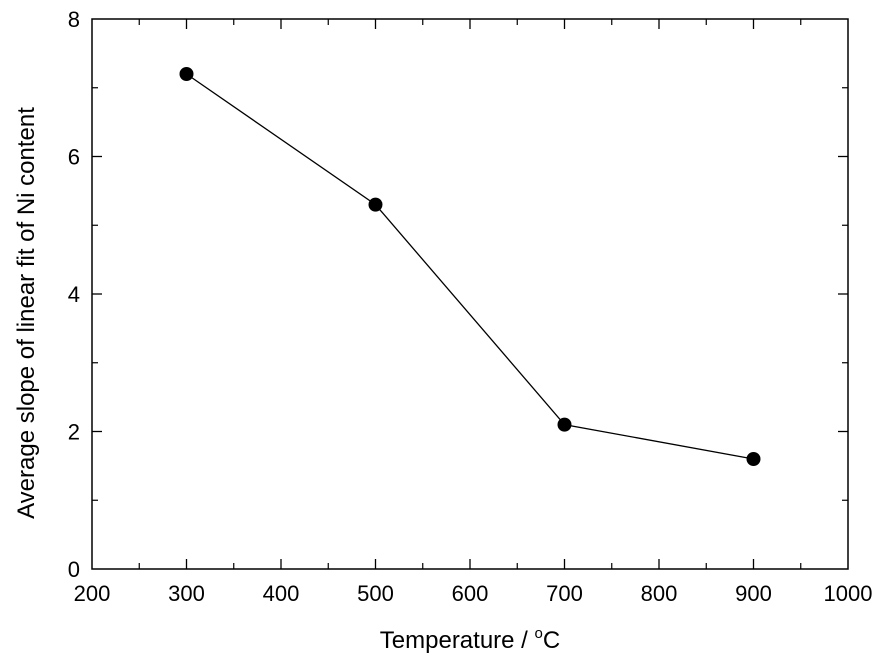  Describe the element at coordinates (659, 593) in the screenshot. I see `x-tick-label: 800` at that location.